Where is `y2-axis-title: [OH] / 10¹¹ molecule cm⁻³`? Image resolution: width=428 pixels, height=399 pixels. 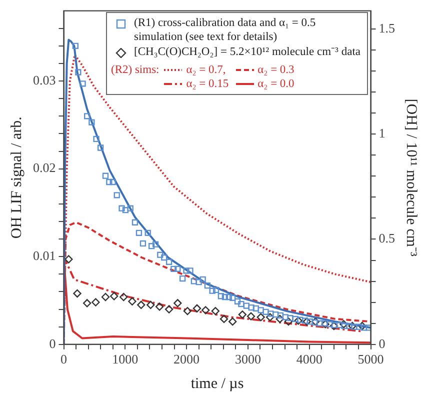
y2-axis-title: [OH] / 10¹¹ molecule cm⁻³ is located at coordinates (411, 177).